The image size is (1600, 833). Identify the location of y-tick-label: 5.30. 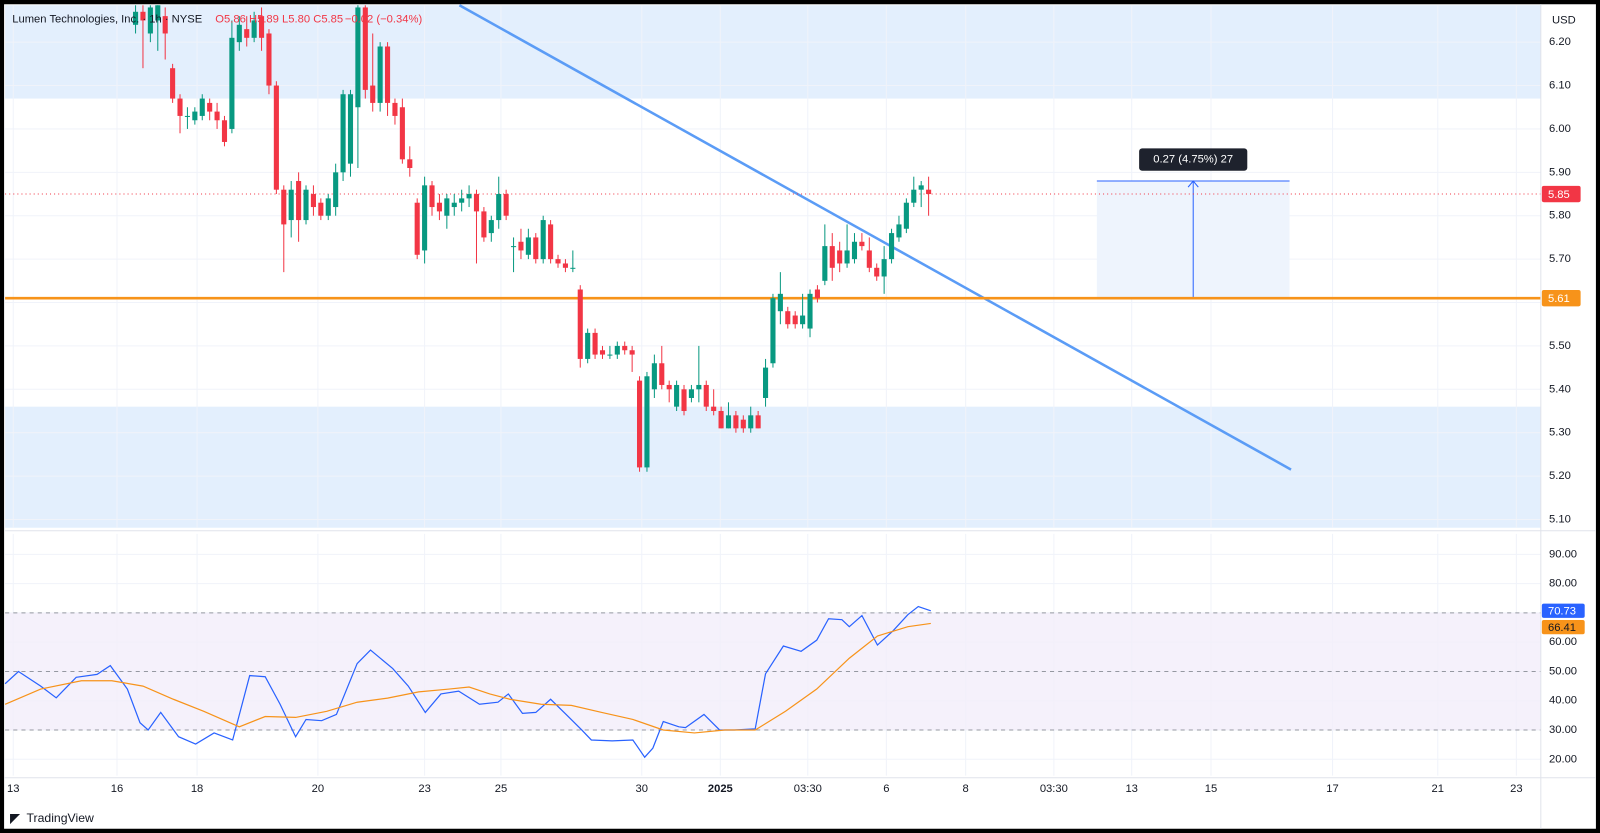
(1560, 433).